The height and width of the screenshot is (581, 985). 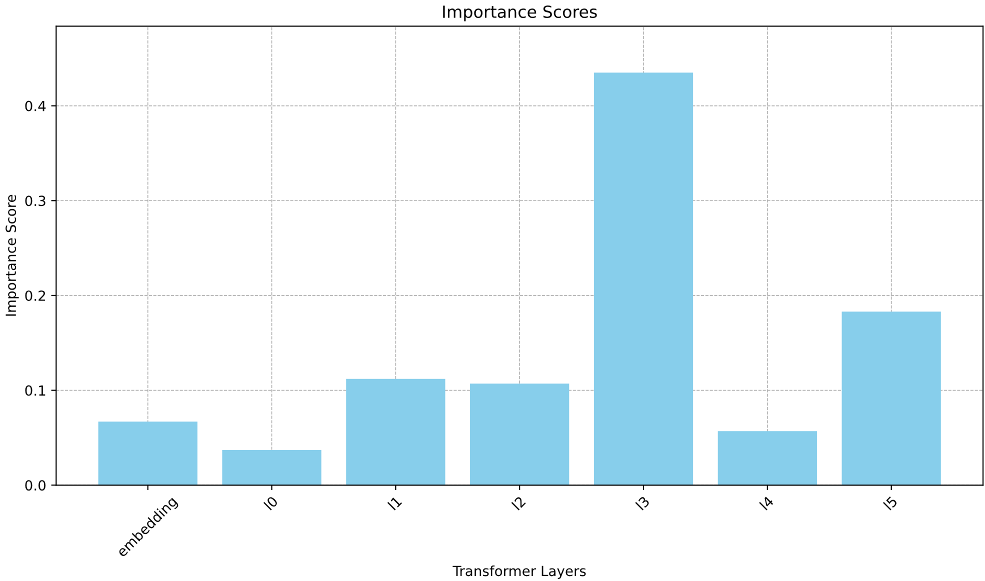 What do you see at coordinates (394, 503) in the screenshot?
I see `x-tick-label: l1` at bounding box center [394, 503].